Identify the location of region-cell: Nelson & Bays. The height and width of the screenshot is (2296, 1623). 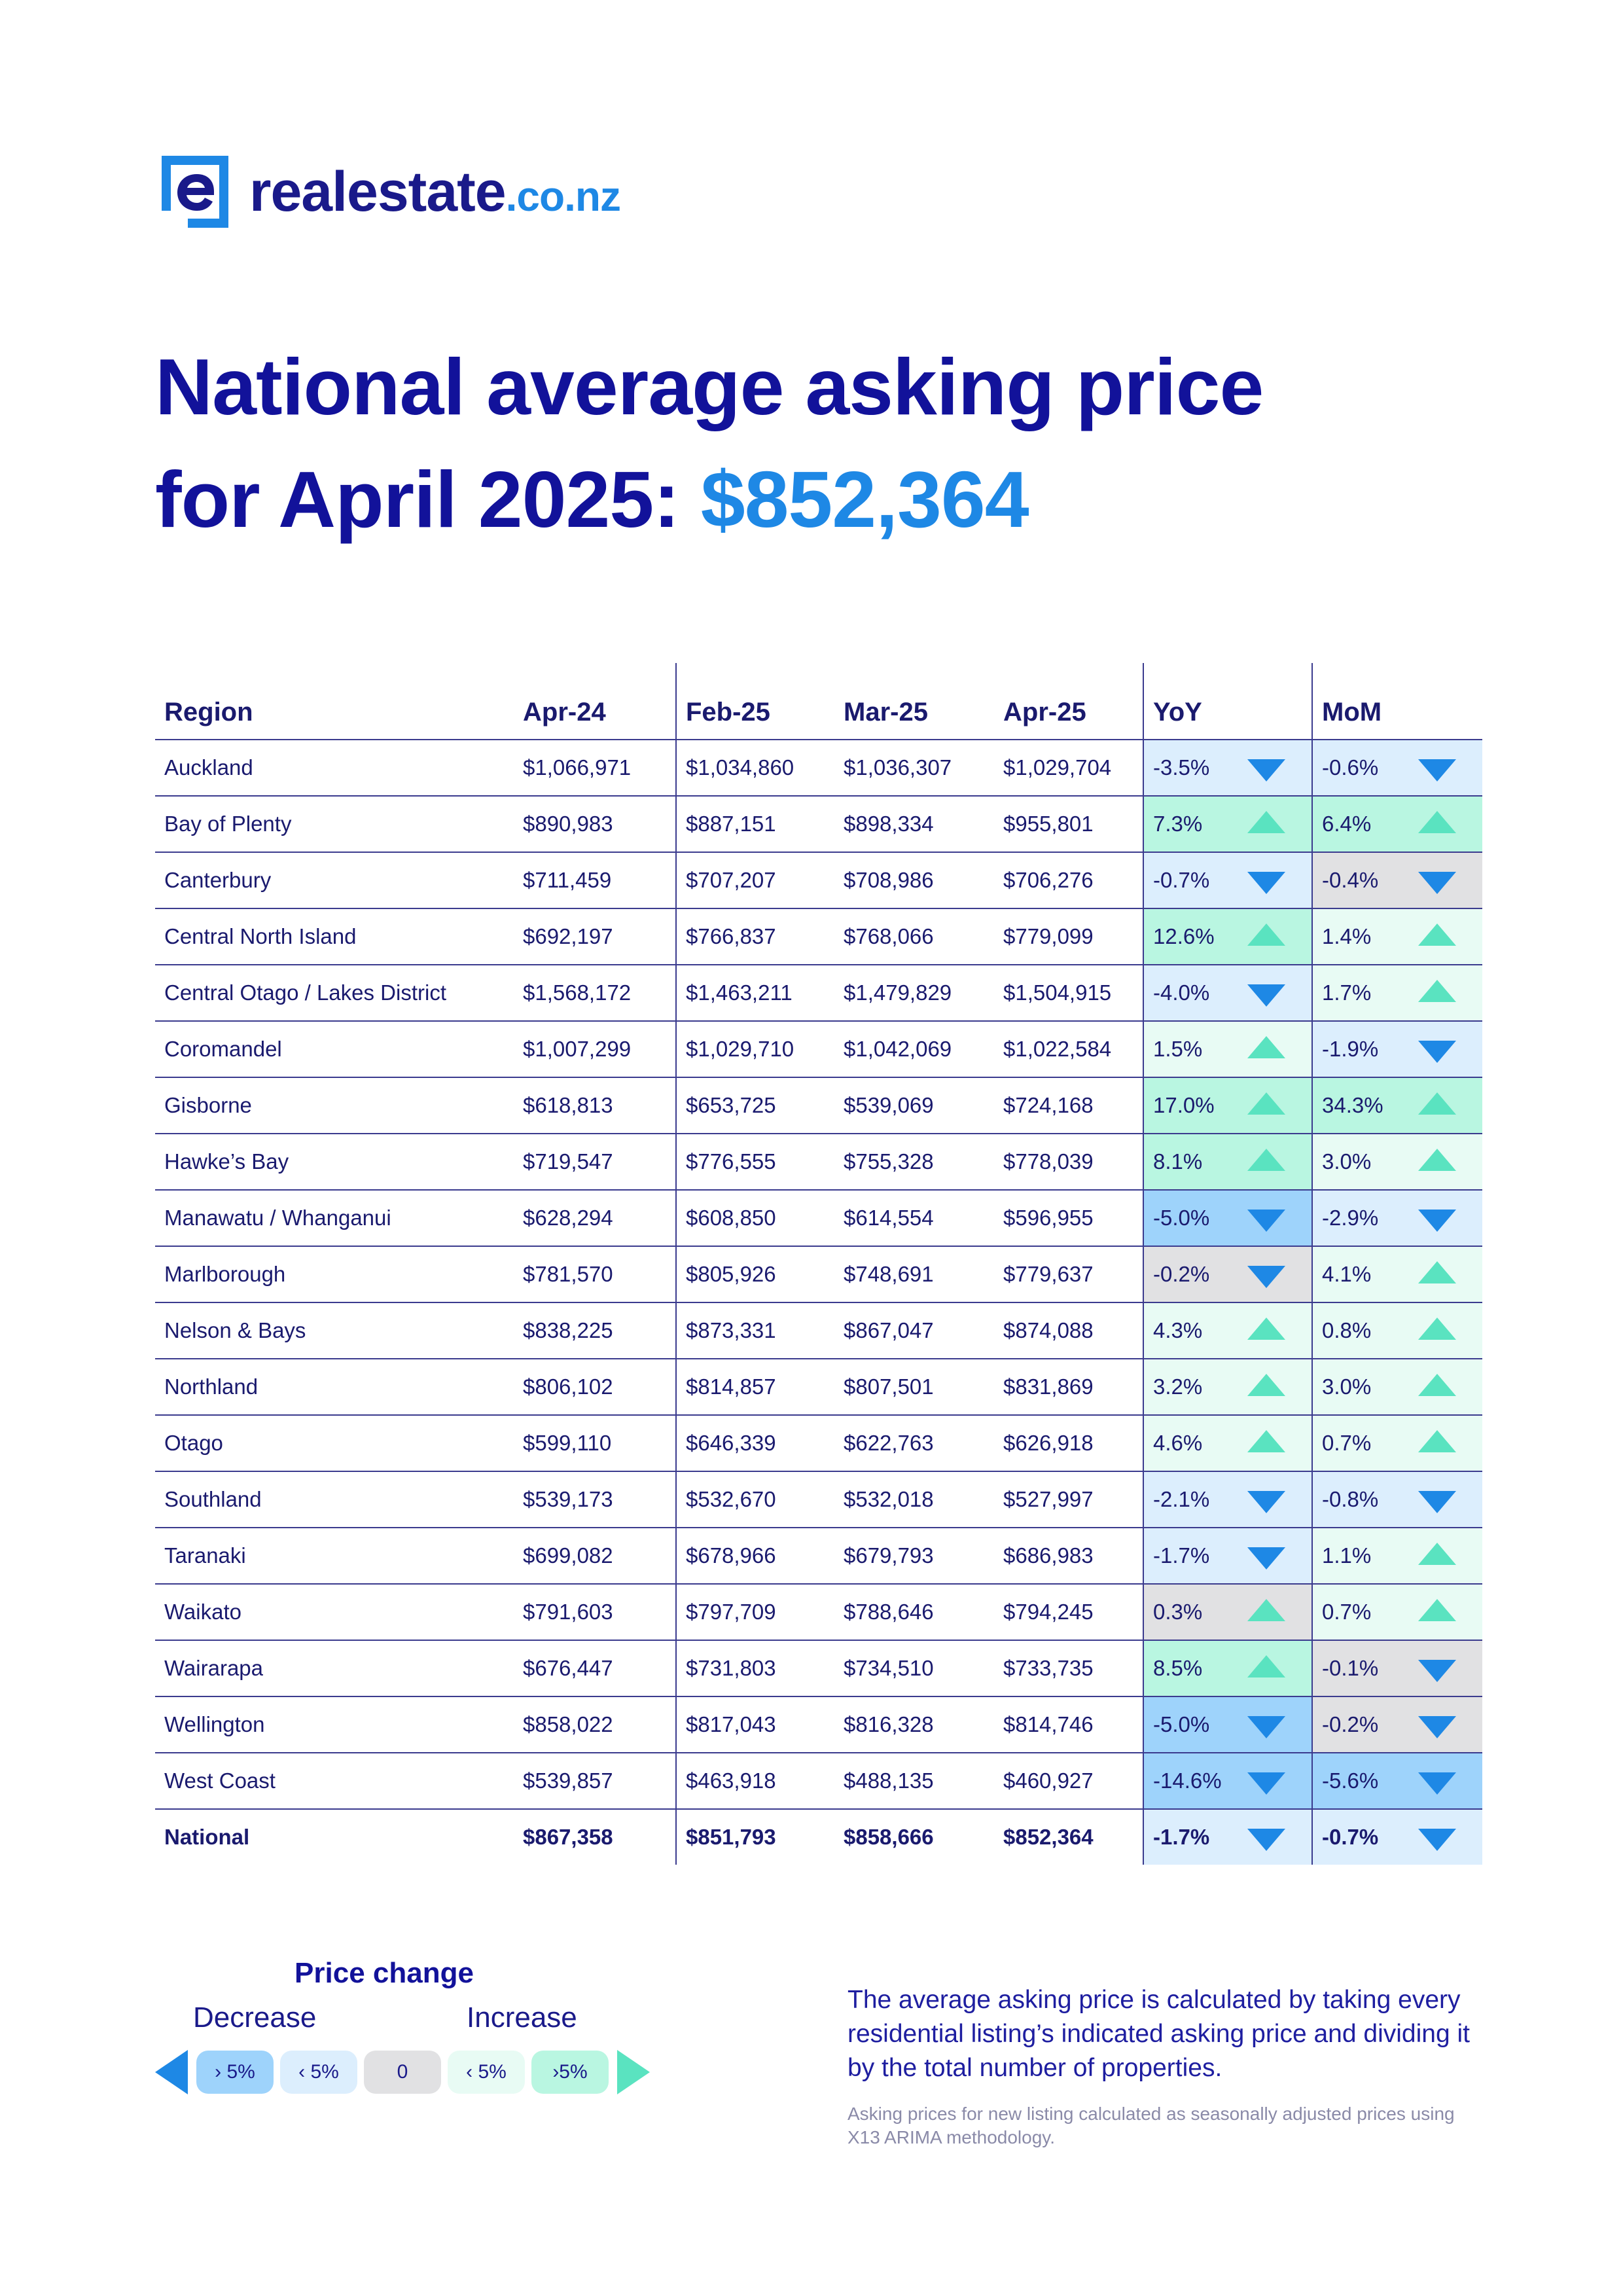
(334, 1330).